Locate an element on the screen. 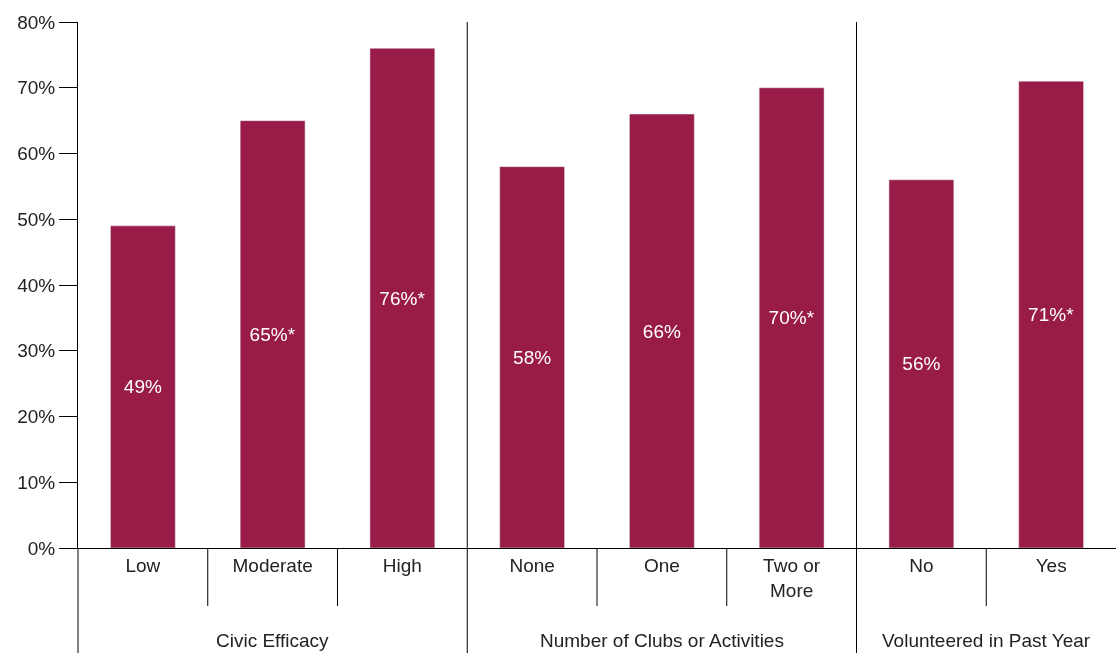 This screenshot has height=653, width=1120. y-tick-label: 80% is located at coordinates (36, 22).